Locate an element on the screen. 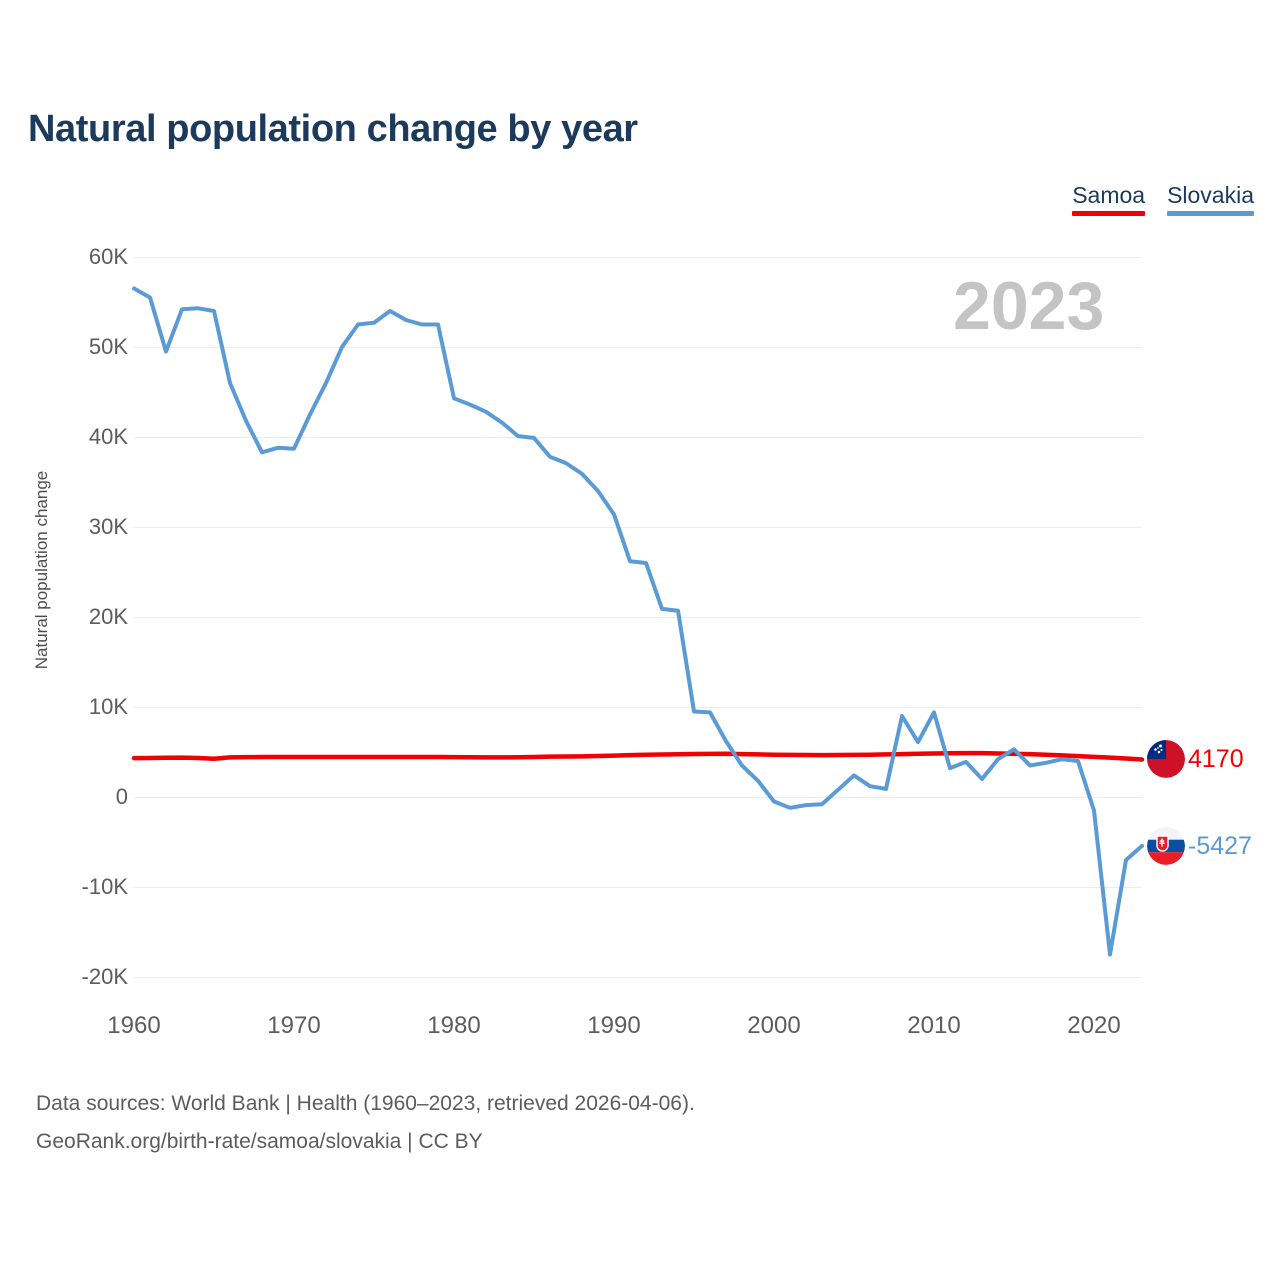 This screenshot has height=1280, width=1280. x-axis-tick-label: 1960 is located at coordinates (134, 1025).